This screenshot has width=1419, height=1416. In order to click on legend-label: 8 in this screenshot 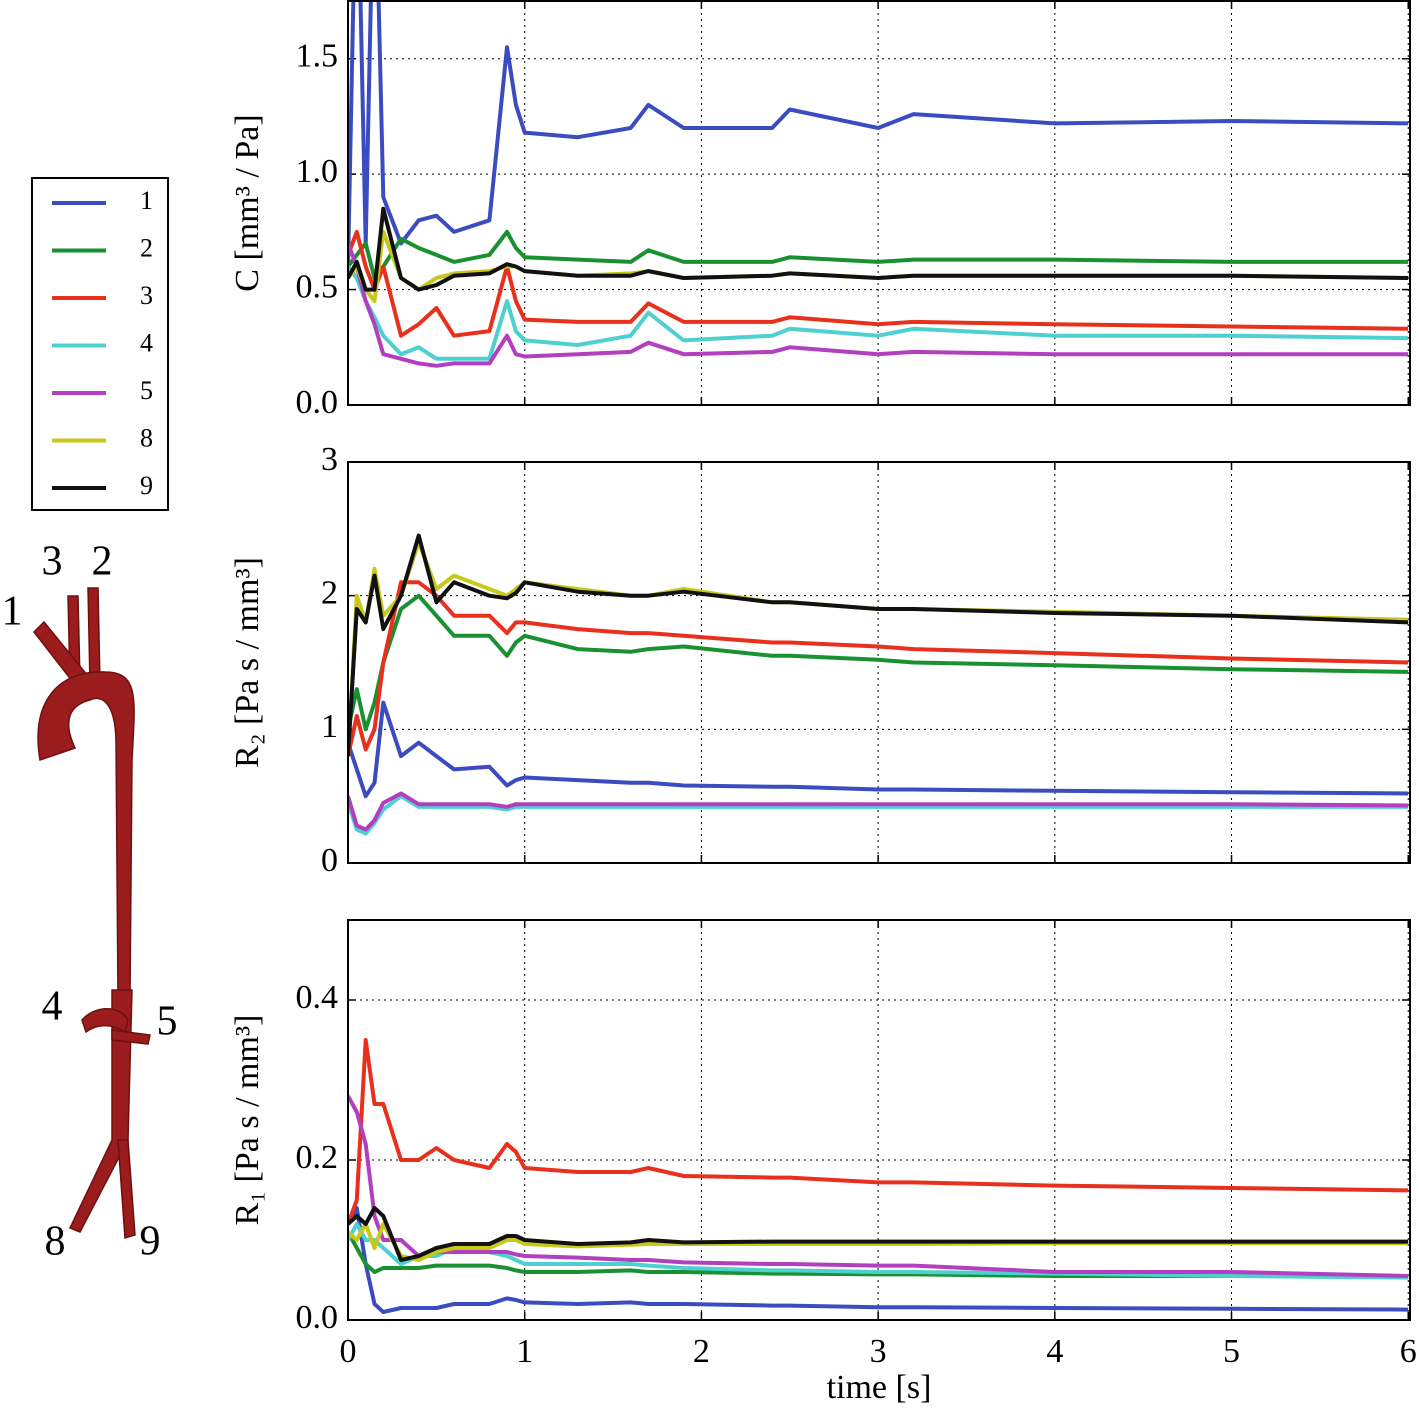, I will do `click(146, 437)`.